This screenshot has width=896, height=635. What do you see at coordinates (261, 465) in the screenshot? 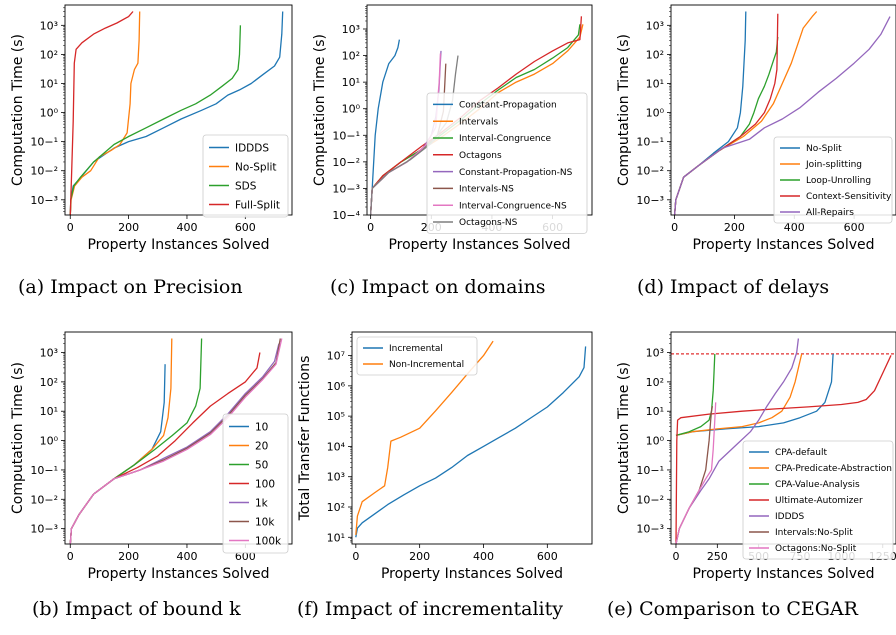
I see `legend-entry: 50` at bounding box center [261, 465].